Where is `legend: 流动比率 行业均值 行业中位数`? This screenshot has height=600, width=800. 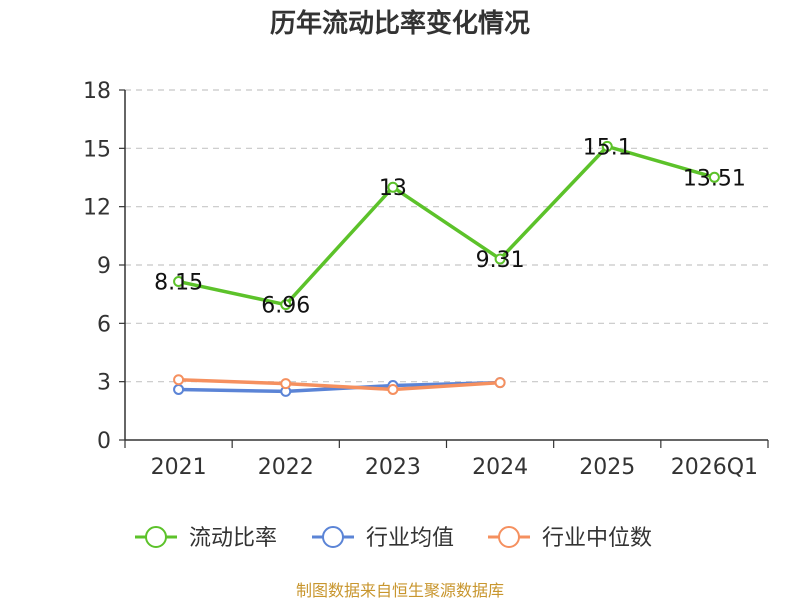
legend: 流动比率 行业均值 行业中位数 is located at coordinates (393, 538).